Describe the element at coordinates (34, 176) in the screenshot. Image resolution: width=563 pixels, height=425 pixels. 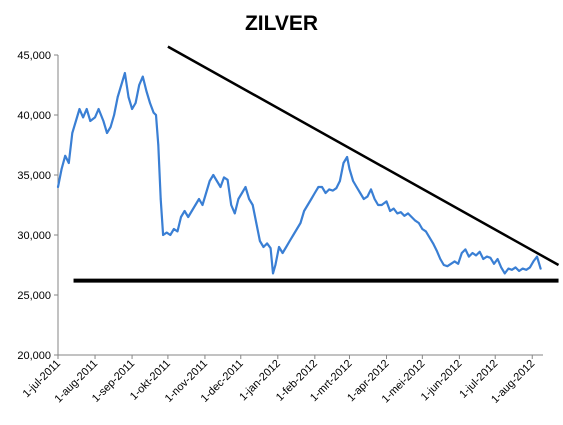
I see `y-tick-label: 35,000` at that location.